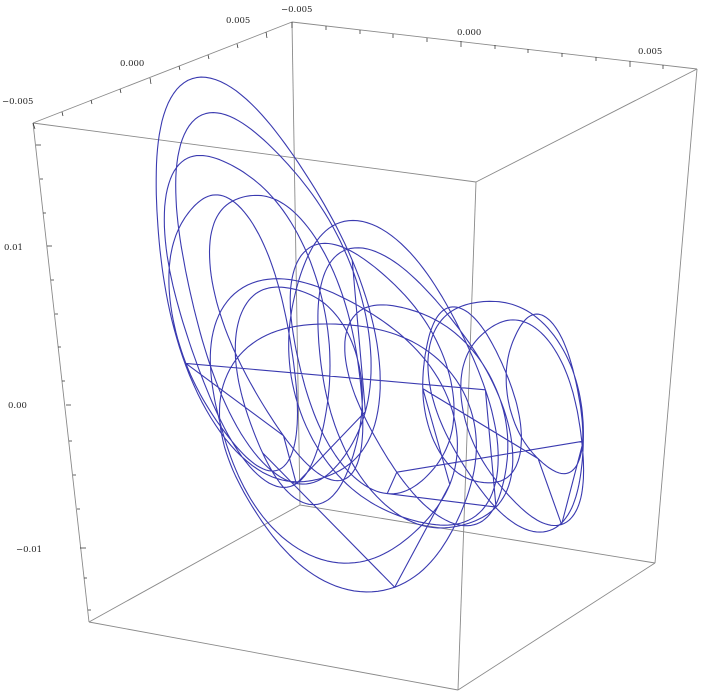 This screenshot has width=702, height=693. What do you see at coordinates (29, 550) in the screenshot?
I see `z-tick-label: −0.01` at bounding box center [29, 550].